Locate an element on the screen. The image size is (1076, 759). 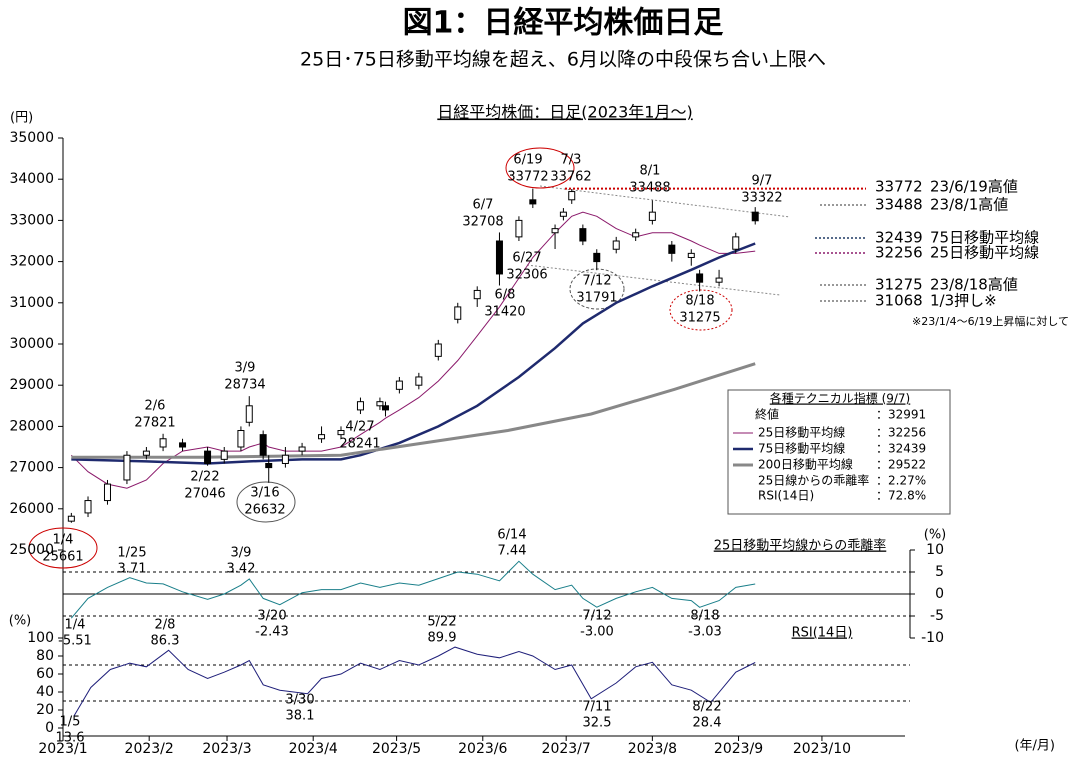
x-tick-label: 2023/8 is located at coordinates (652, 749).